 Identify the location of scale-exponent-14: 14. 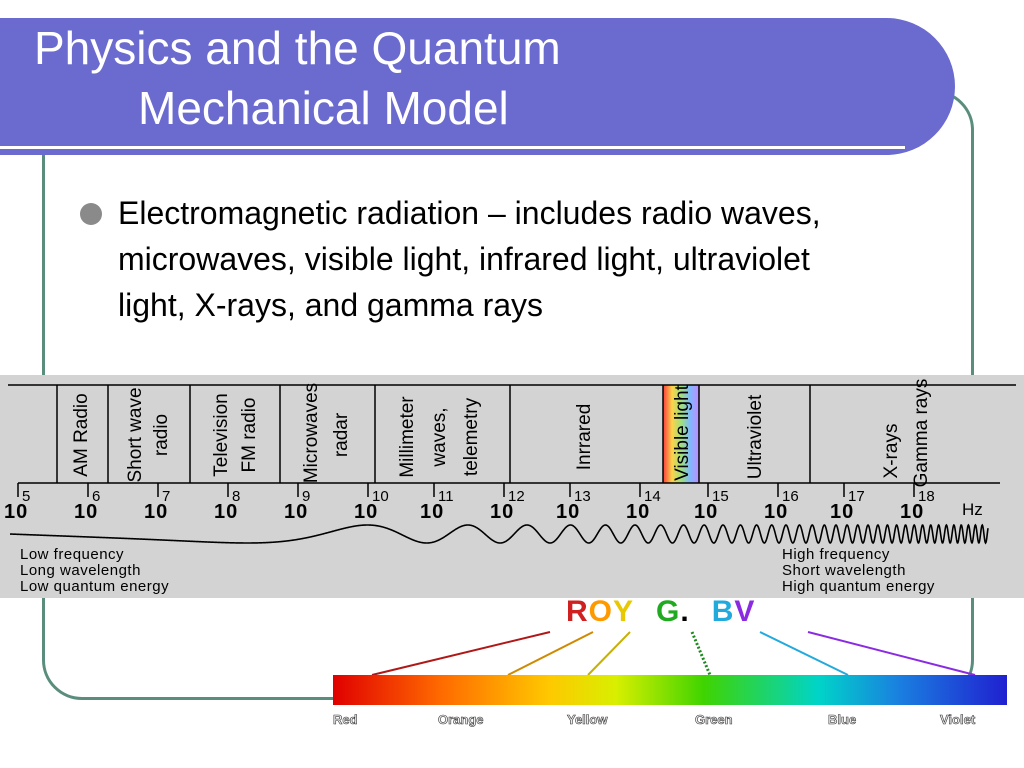
(652, 496).